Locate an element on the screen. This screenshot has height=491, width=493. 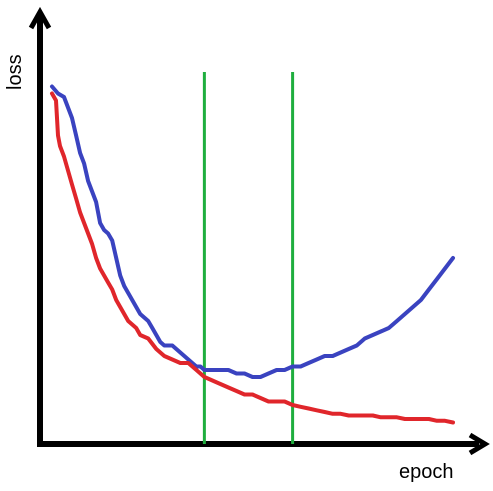
x-axis-label: epoch is located at coordinates (426, 472).